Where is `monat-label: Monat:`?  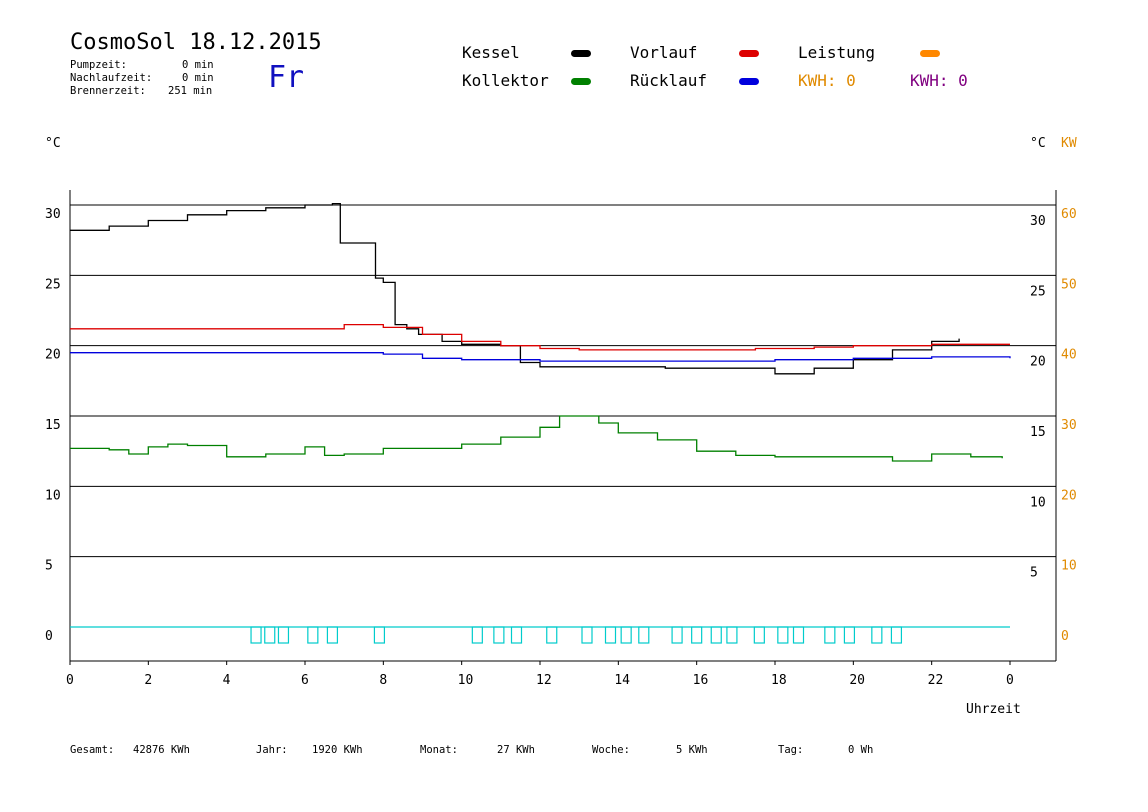
monat-label: Monat: is located at coordinates (439, 750).